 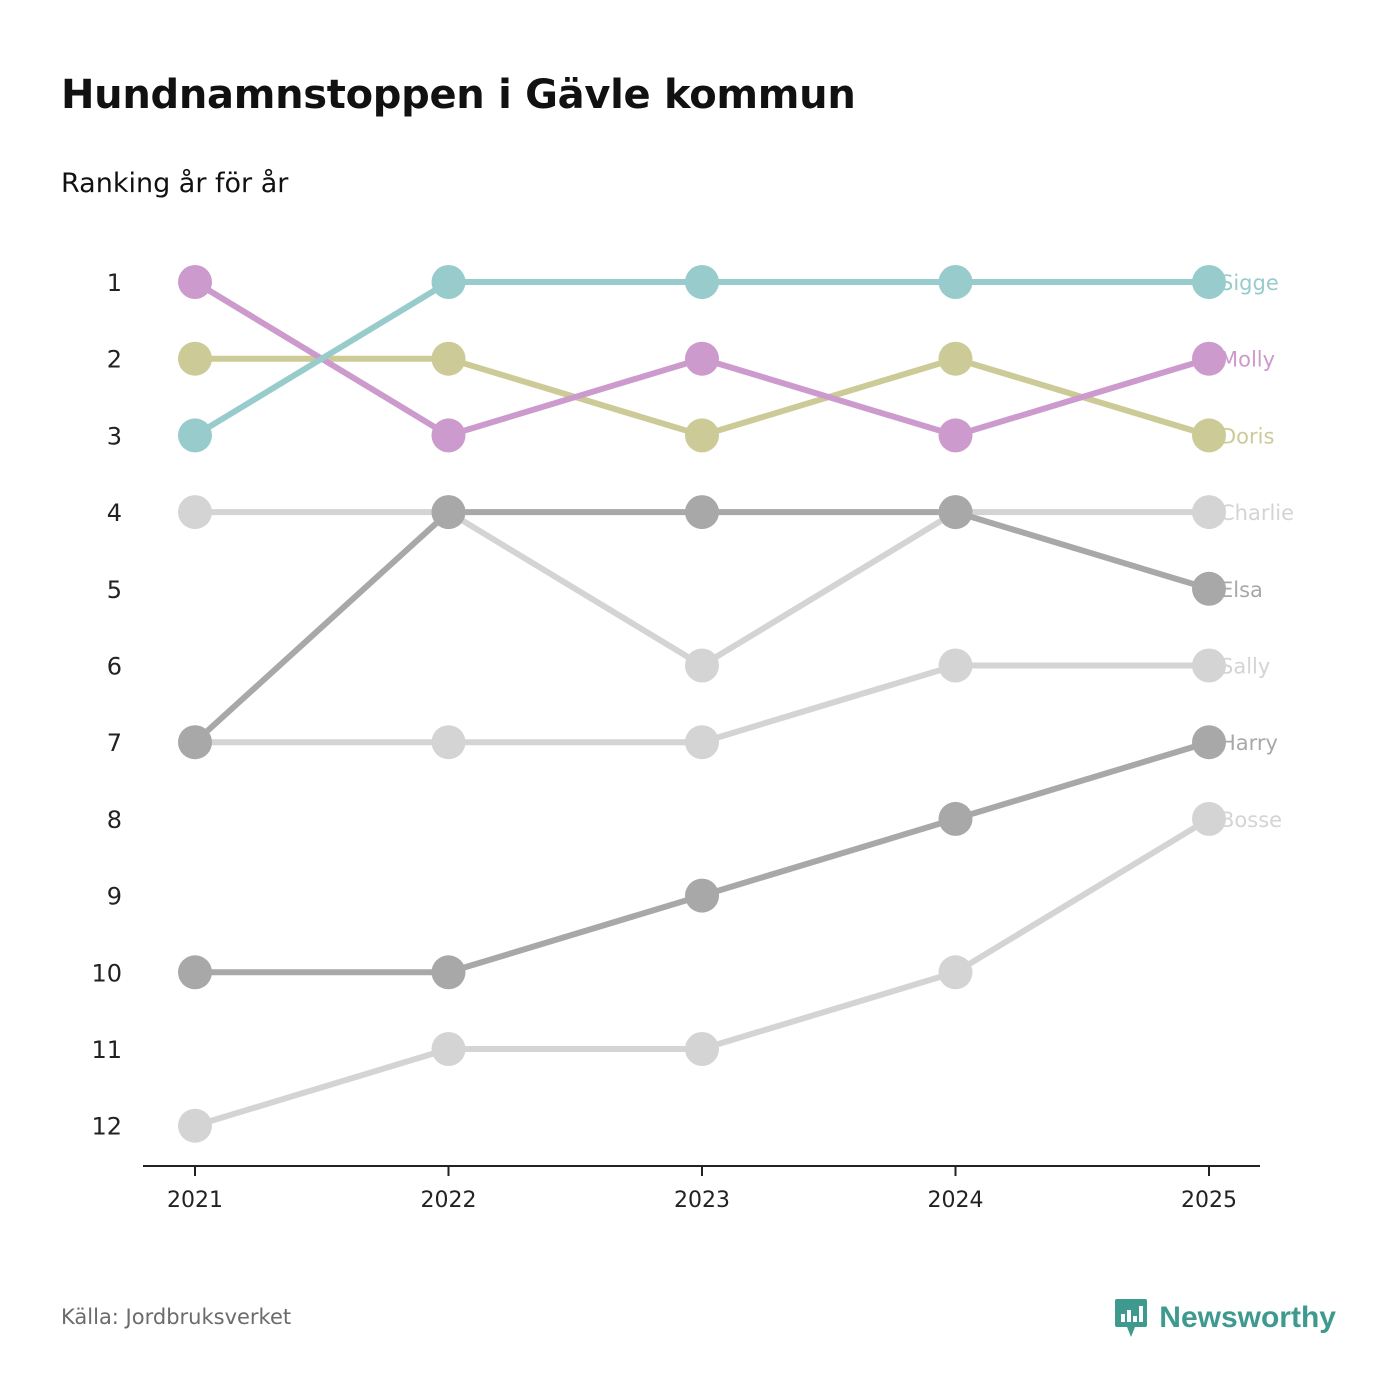 I want to click on source-note: Källa: Jordbruksverket, so click(x=176, y=1317).